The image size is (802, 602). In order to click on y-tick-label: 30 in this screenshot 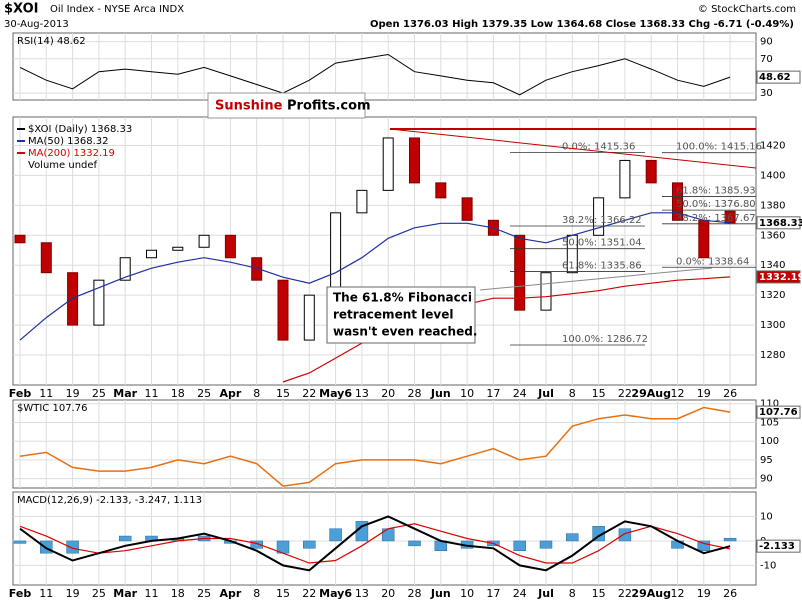, I will do `click(766, 93)`.